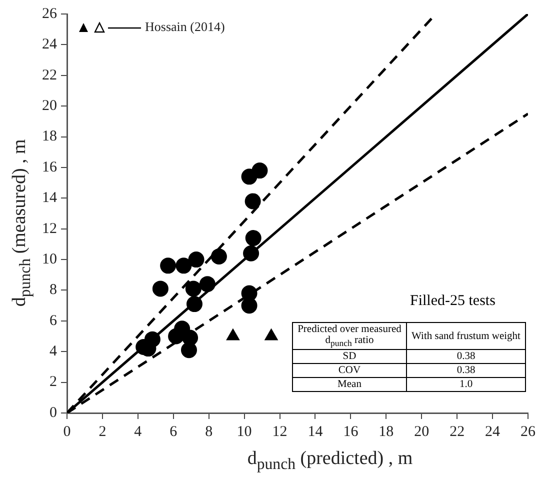 The image size is (554, 491). Describe the element at coordinates (209, 432) in the screenshot. I see `x-tick-label: 8` at that location.